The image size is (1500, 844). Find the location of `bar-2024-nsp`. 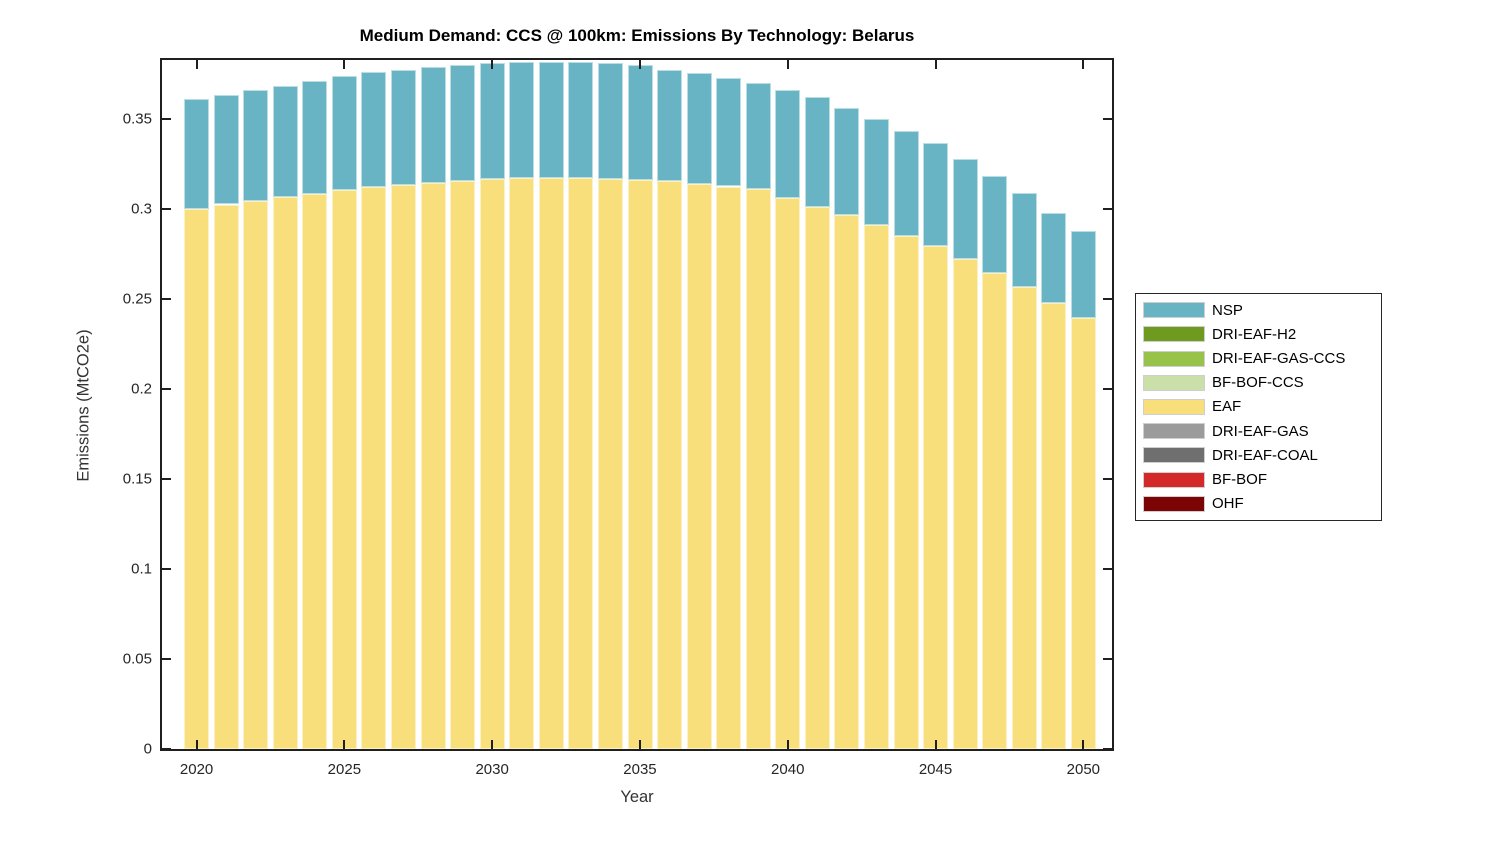

bar-2024-nsp is located at coordinates (315, 137).